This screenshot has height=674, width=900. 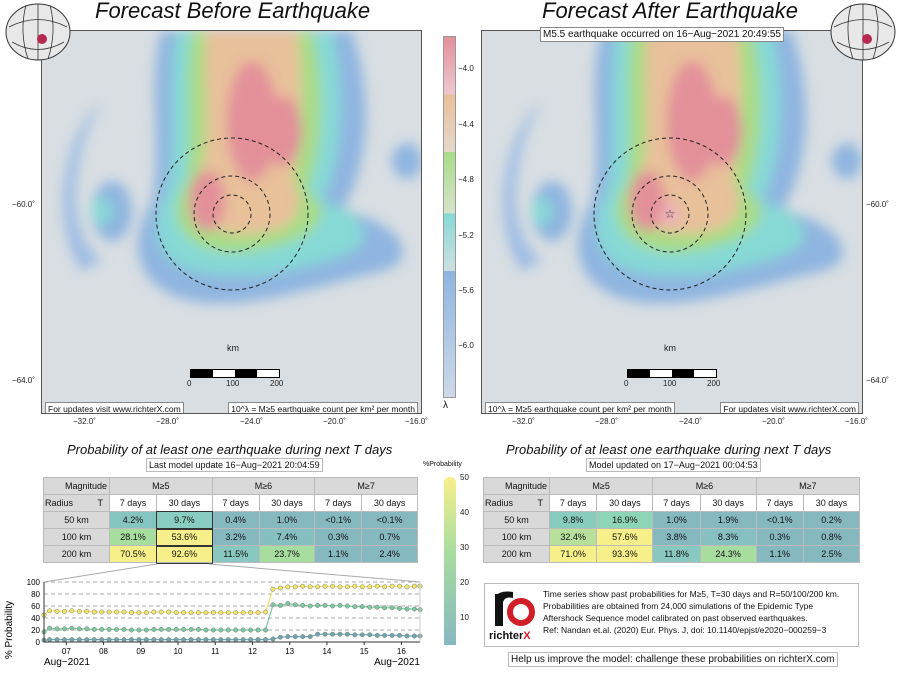 I want to click on x-tick-label: 11, so click(x=215, y=651).